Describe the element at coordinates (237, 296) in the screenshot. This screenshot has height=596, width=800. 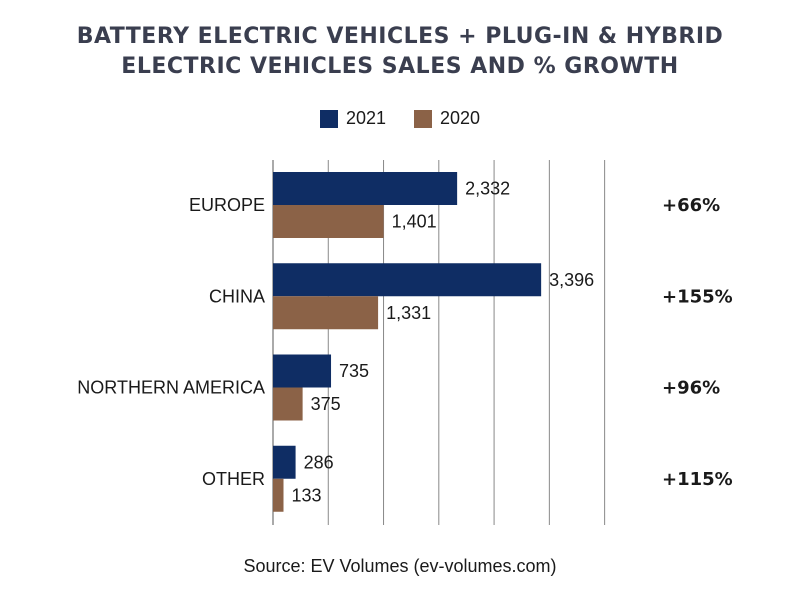
I see `category-label: CHINA` at that location.